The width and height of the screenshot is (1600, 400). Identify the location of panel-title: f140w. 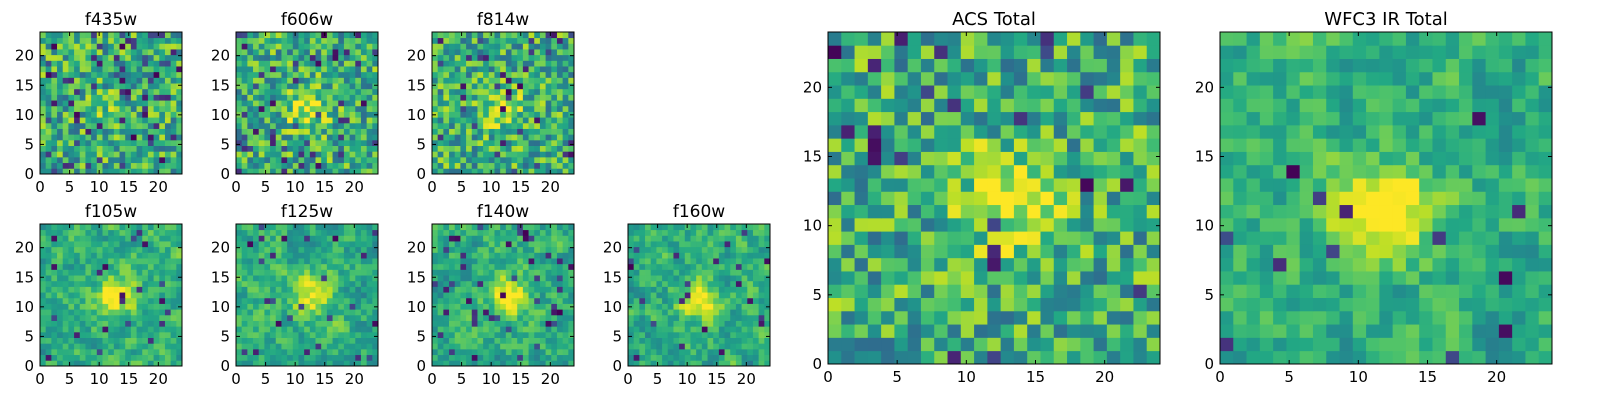
(503, 212).